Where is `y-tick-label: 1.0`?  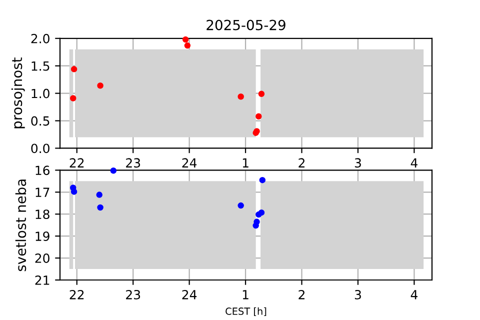 y-tick-label: 1.0 is located at coordinates (41, 93).